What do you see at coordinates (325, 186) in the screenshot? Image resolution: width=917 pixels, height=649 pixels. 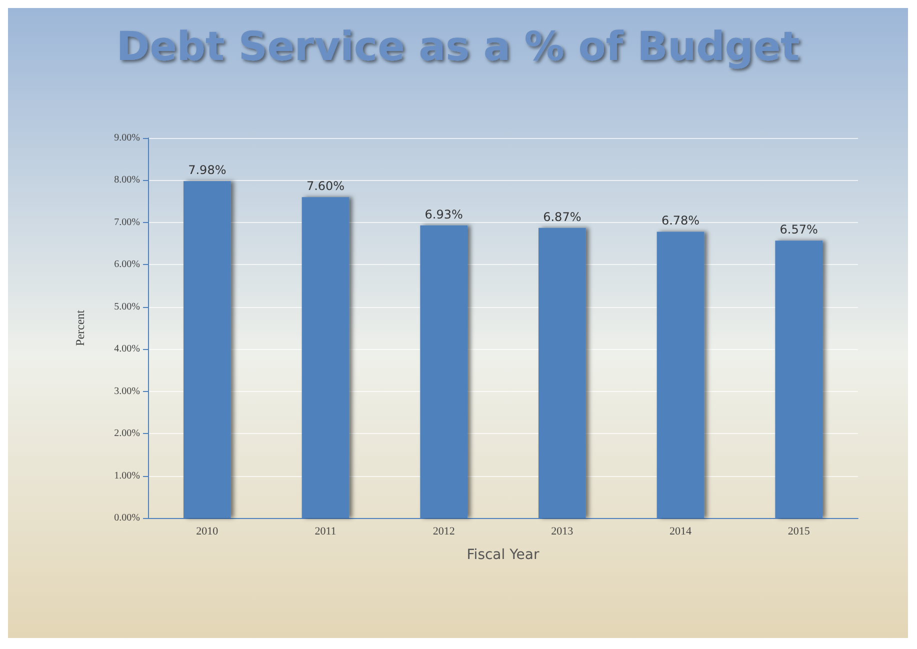 I see `data-label: 7.60%` at bounding box center [325, 186].